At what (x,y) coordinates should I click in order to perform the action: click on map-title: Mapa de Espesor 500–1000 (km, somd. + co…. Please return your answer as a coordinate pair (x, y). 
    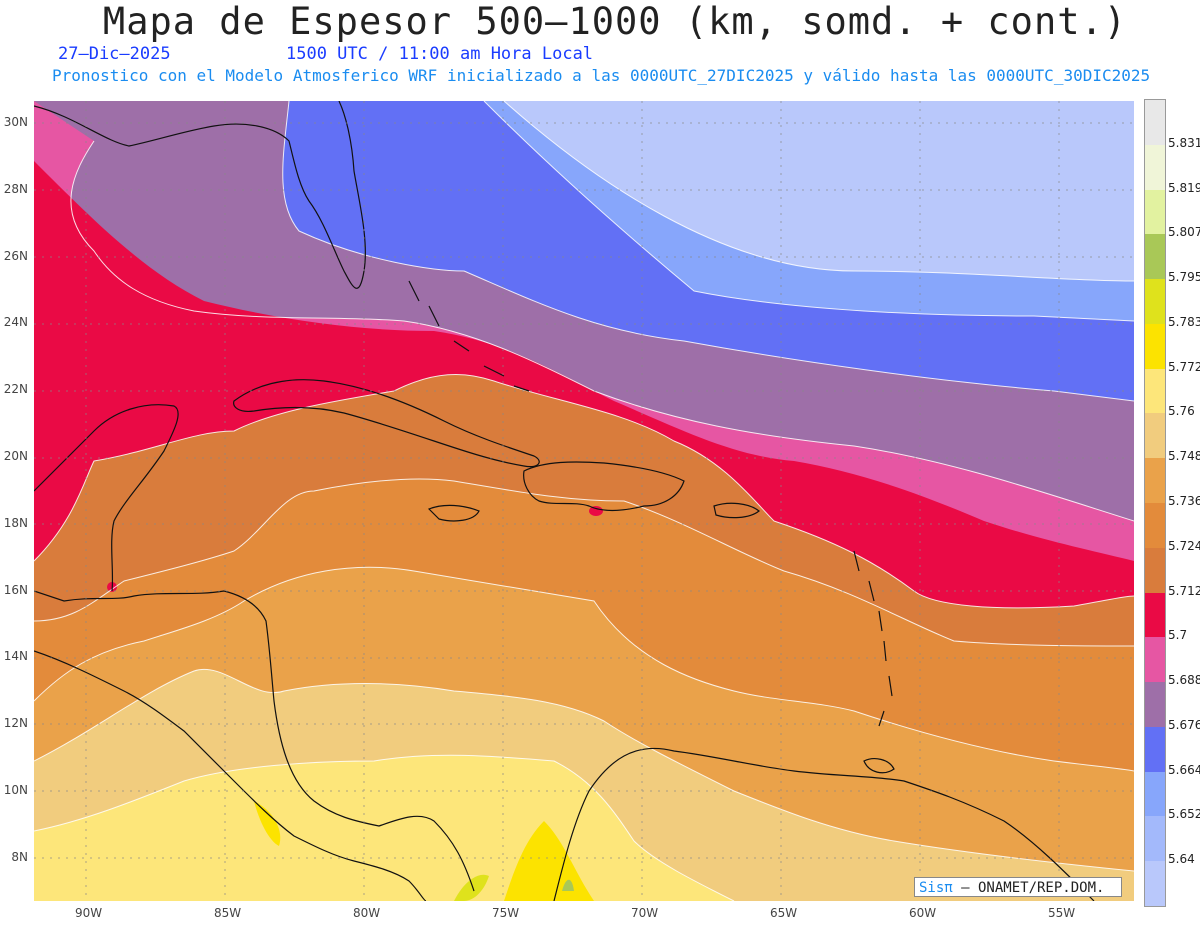
    Looking at the image, I should click on (615, 21).